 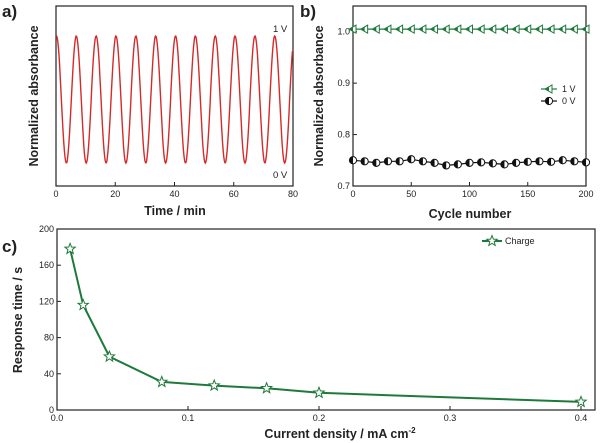 I want to click on panel-c-x-tick-label: 0.1, so click(x=188, y=418).